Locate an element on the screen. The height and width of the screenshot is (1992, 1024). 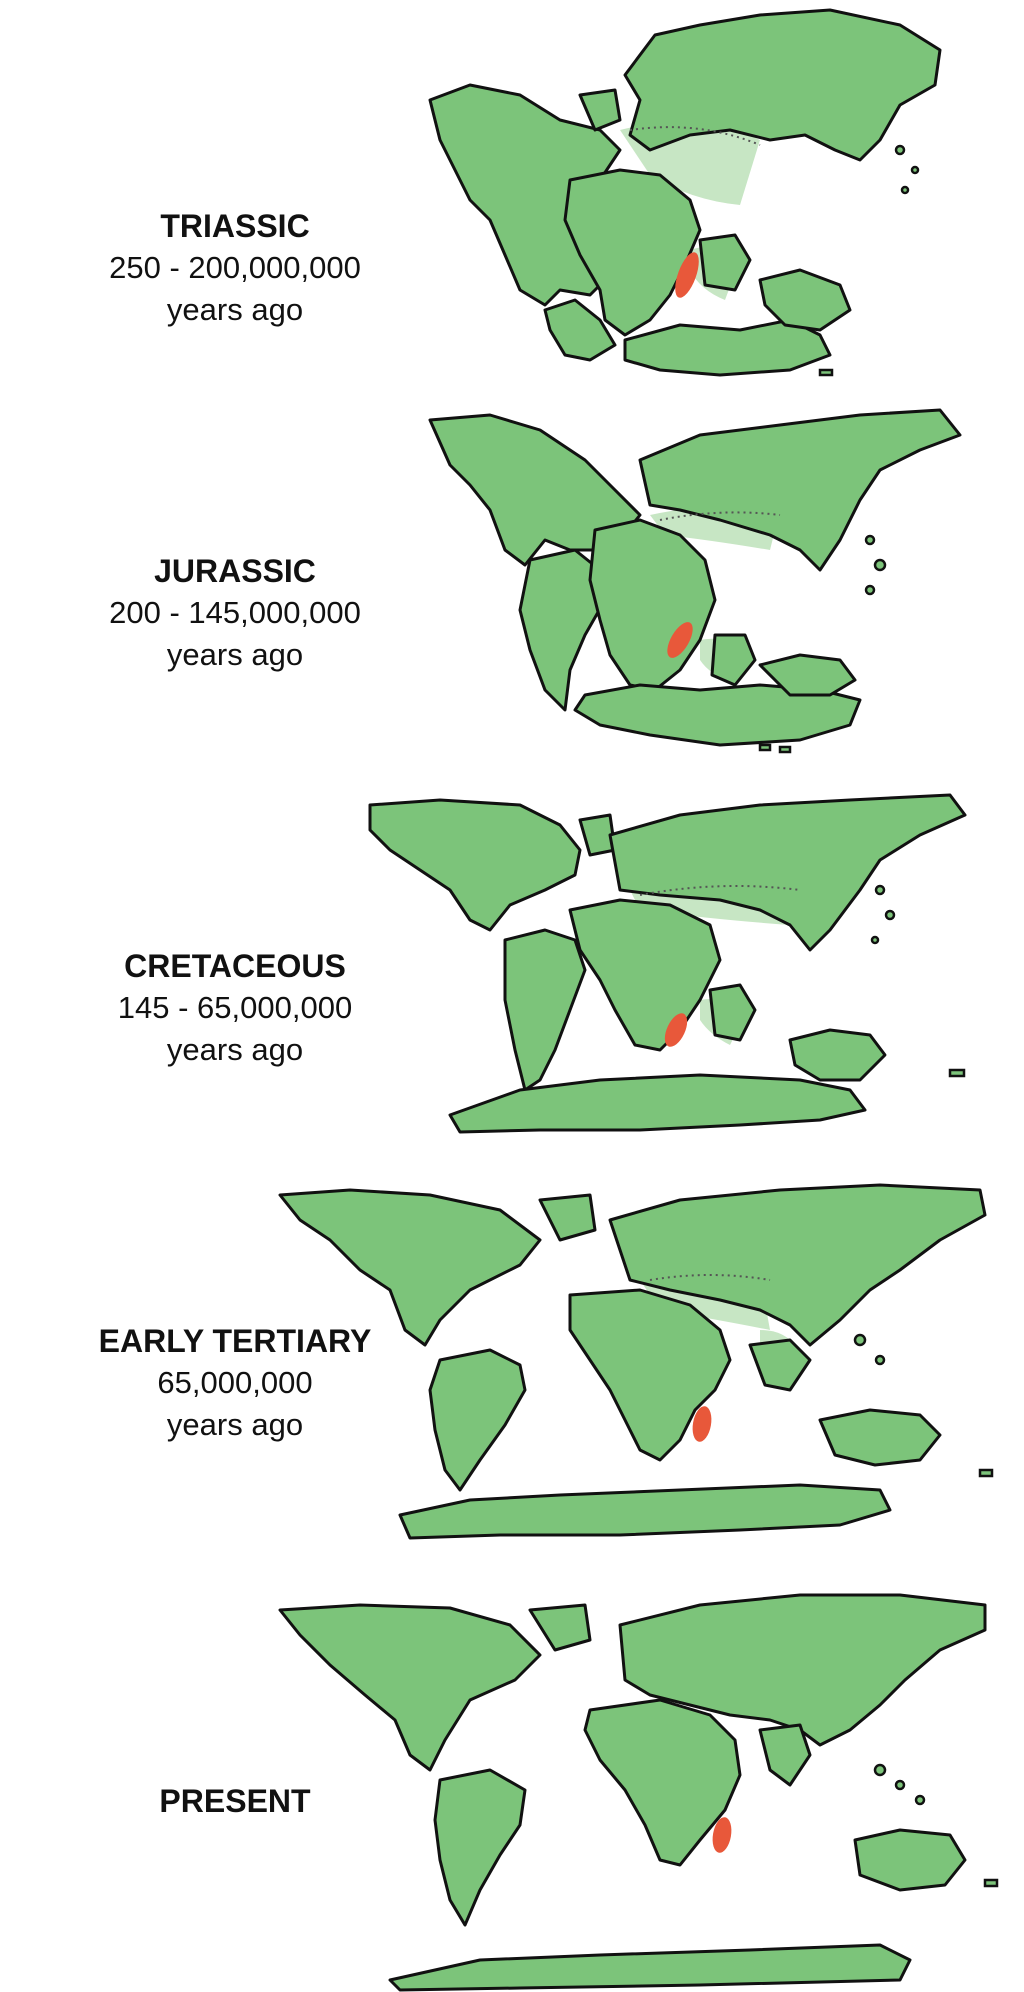
era-title: EARLY TERTIARY is located at coordinates (235, 1341).